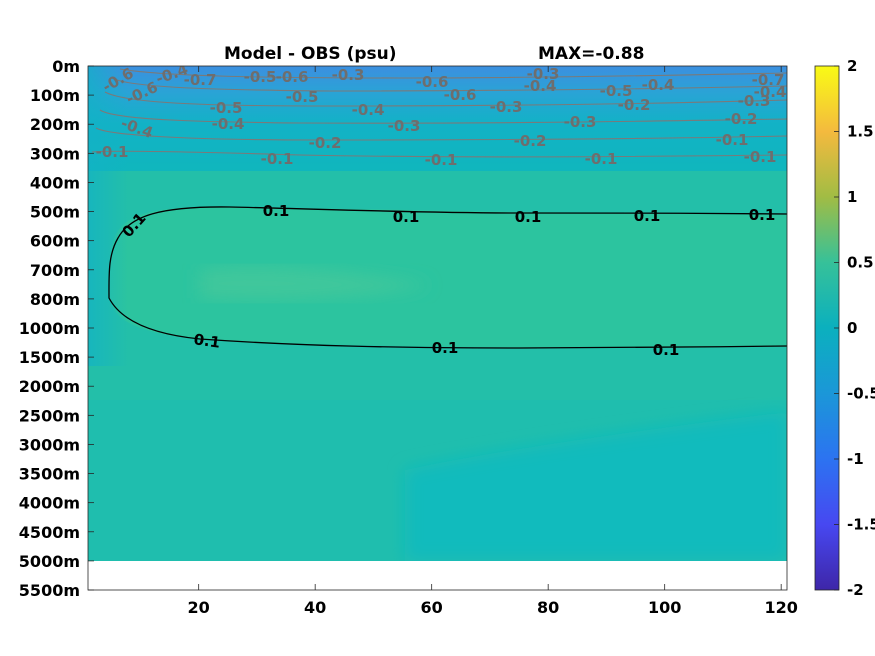  I want to click on y-tick-label: 1500m, so click(49, 357).